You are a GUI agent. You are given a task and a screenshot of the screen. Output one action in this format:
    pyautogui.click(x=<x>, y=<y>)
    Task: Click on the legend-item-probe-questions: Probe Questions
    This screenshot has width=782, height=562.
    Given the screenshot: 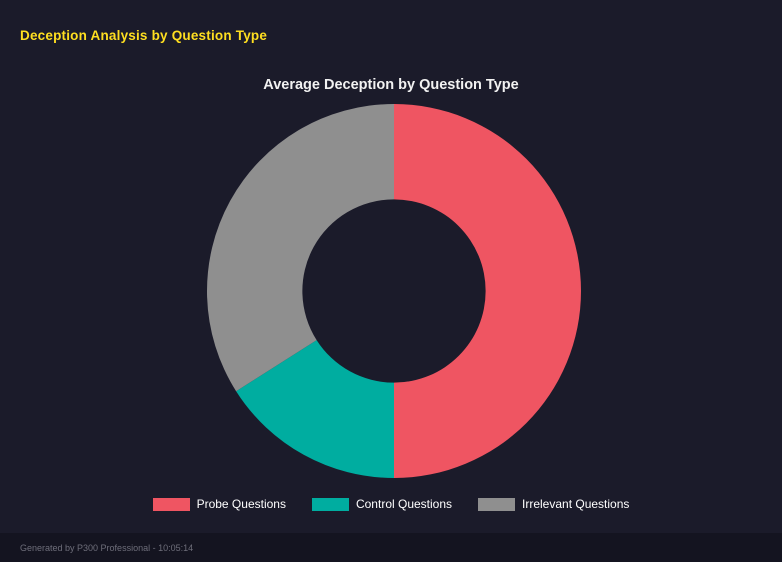 What is the action you would take?
    pyautogui.click(x=219, y=504)
    